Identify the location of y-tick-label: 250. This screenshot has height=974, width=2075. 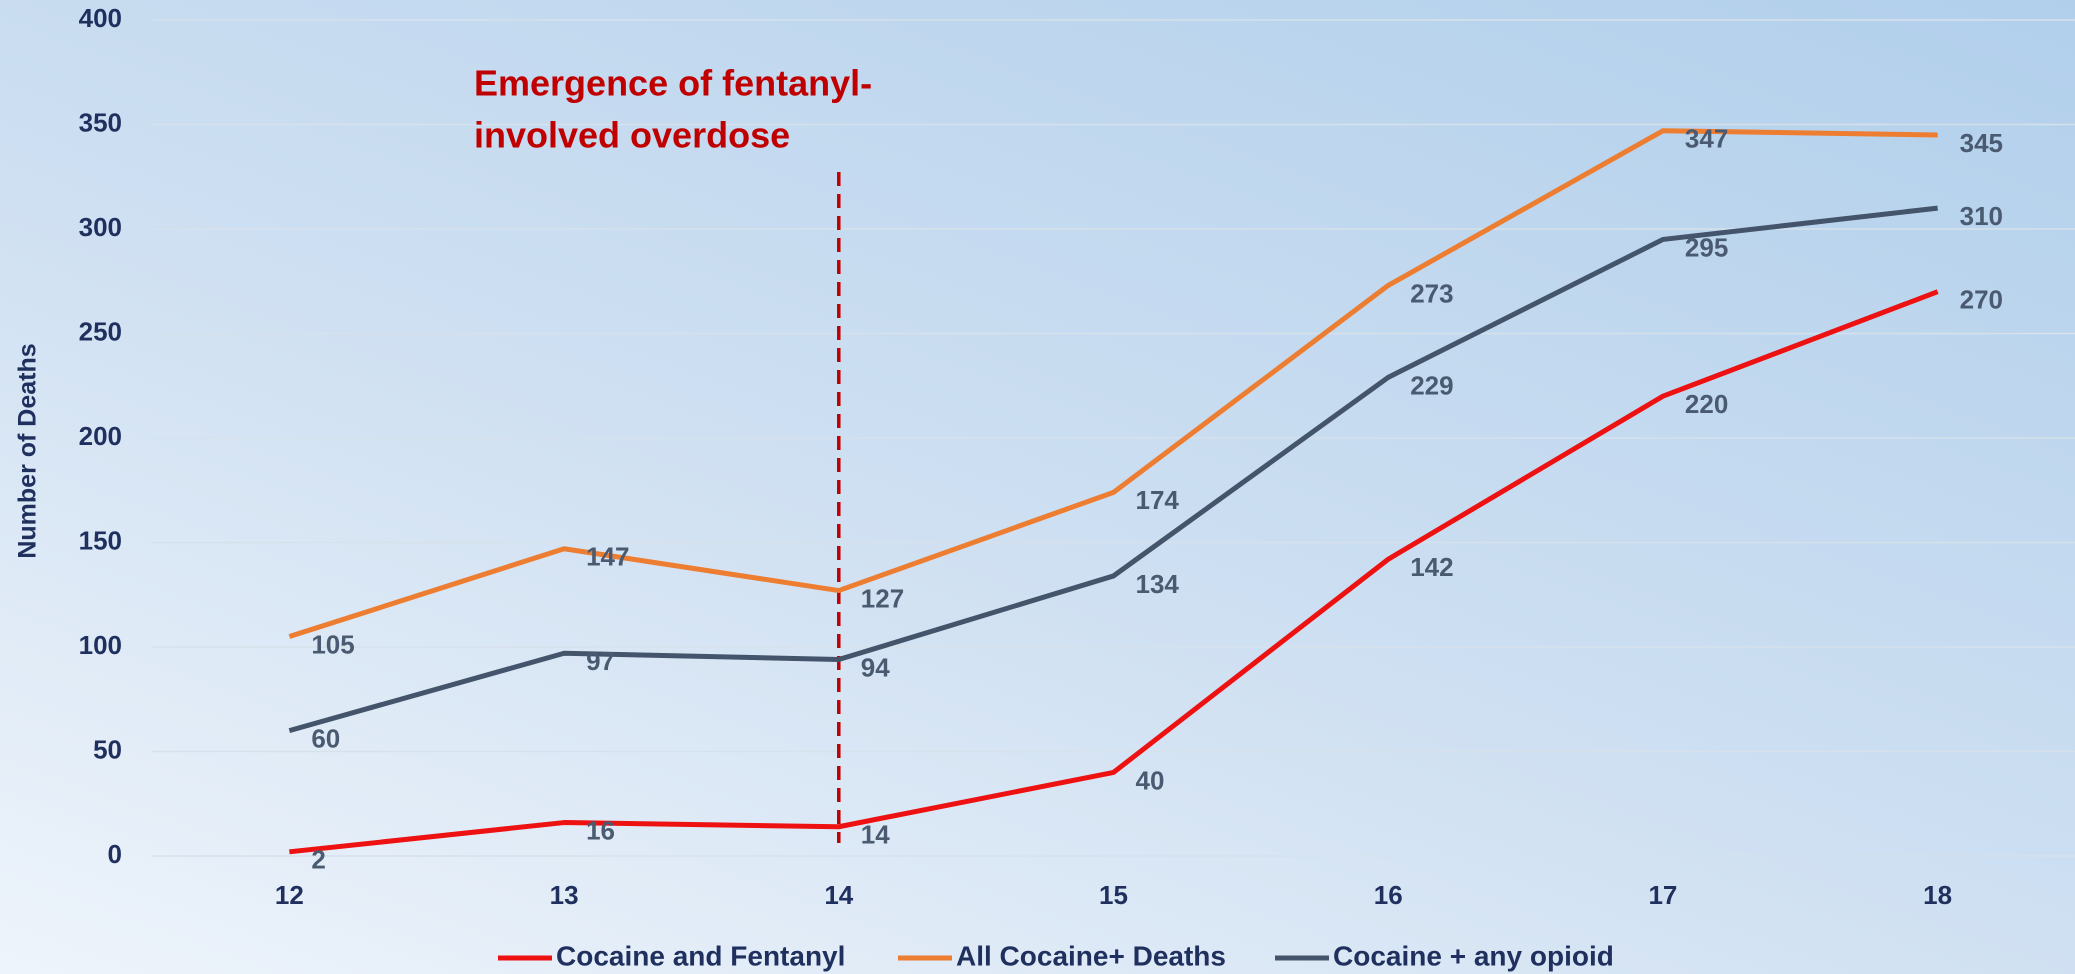
(100, 331).